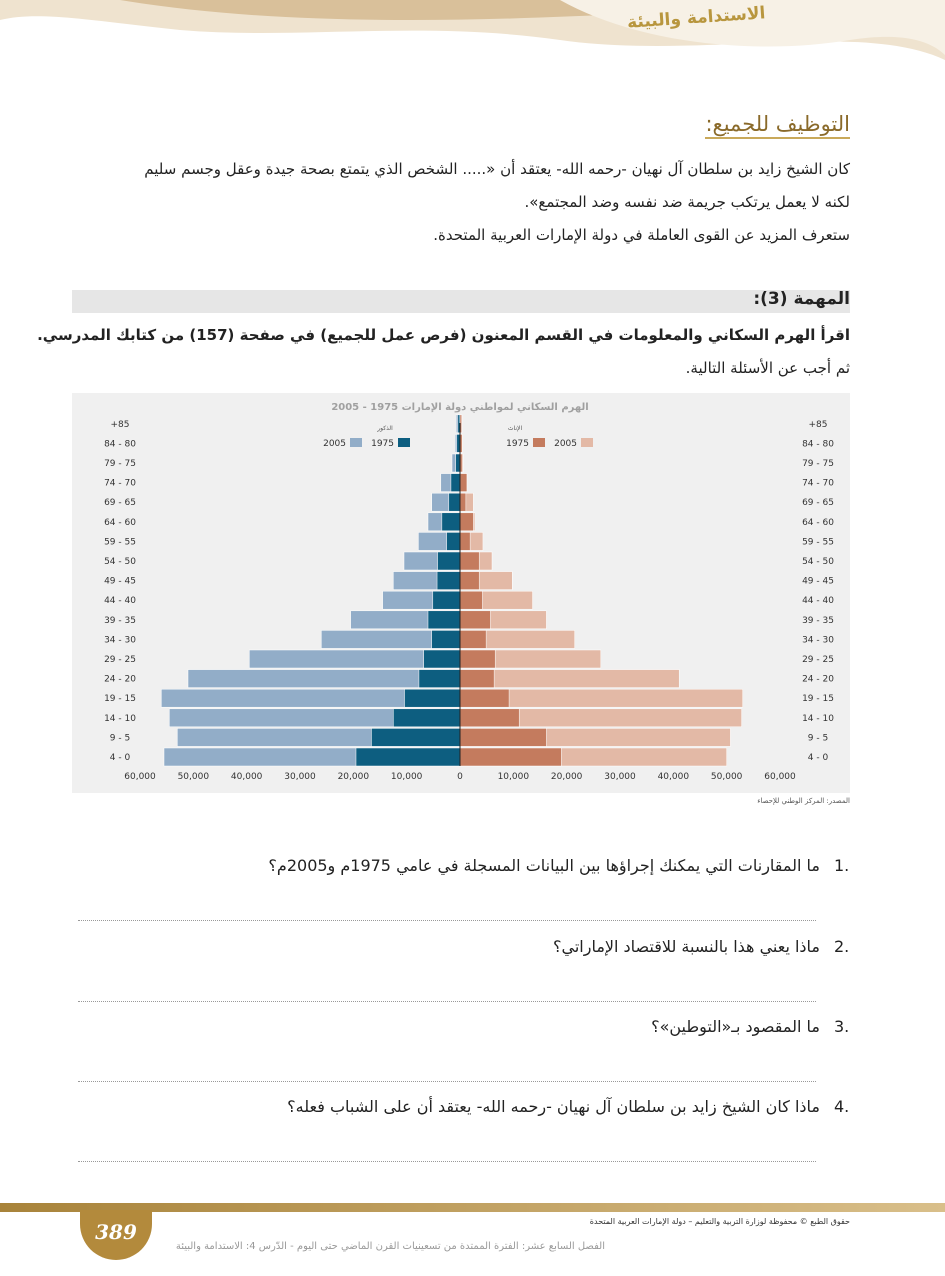 Image resolution: width=945 pixels, height=1276 pixels. I want to click on question-text: ما المقصود بـ«التوطين»؟, so click(735, 1026).